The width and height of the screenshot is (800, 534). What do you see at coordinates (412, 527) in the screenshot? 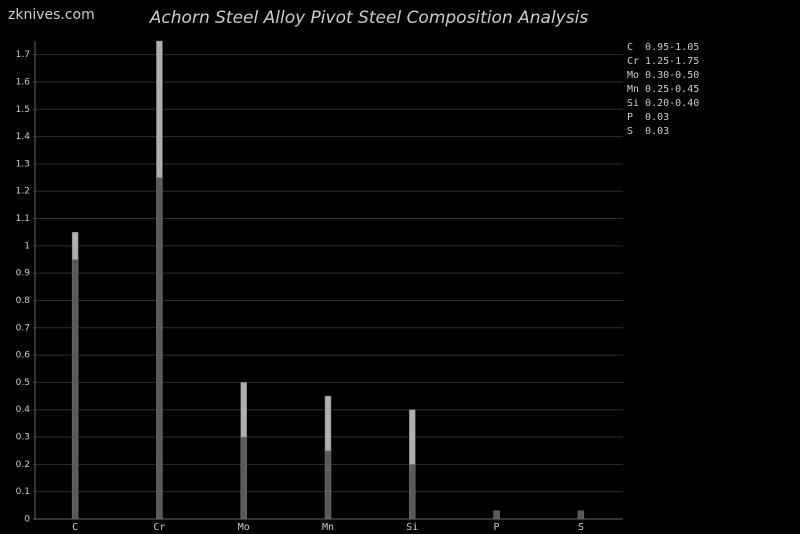
I see `x-tick-label: Si` at bounding box center [412, 527].